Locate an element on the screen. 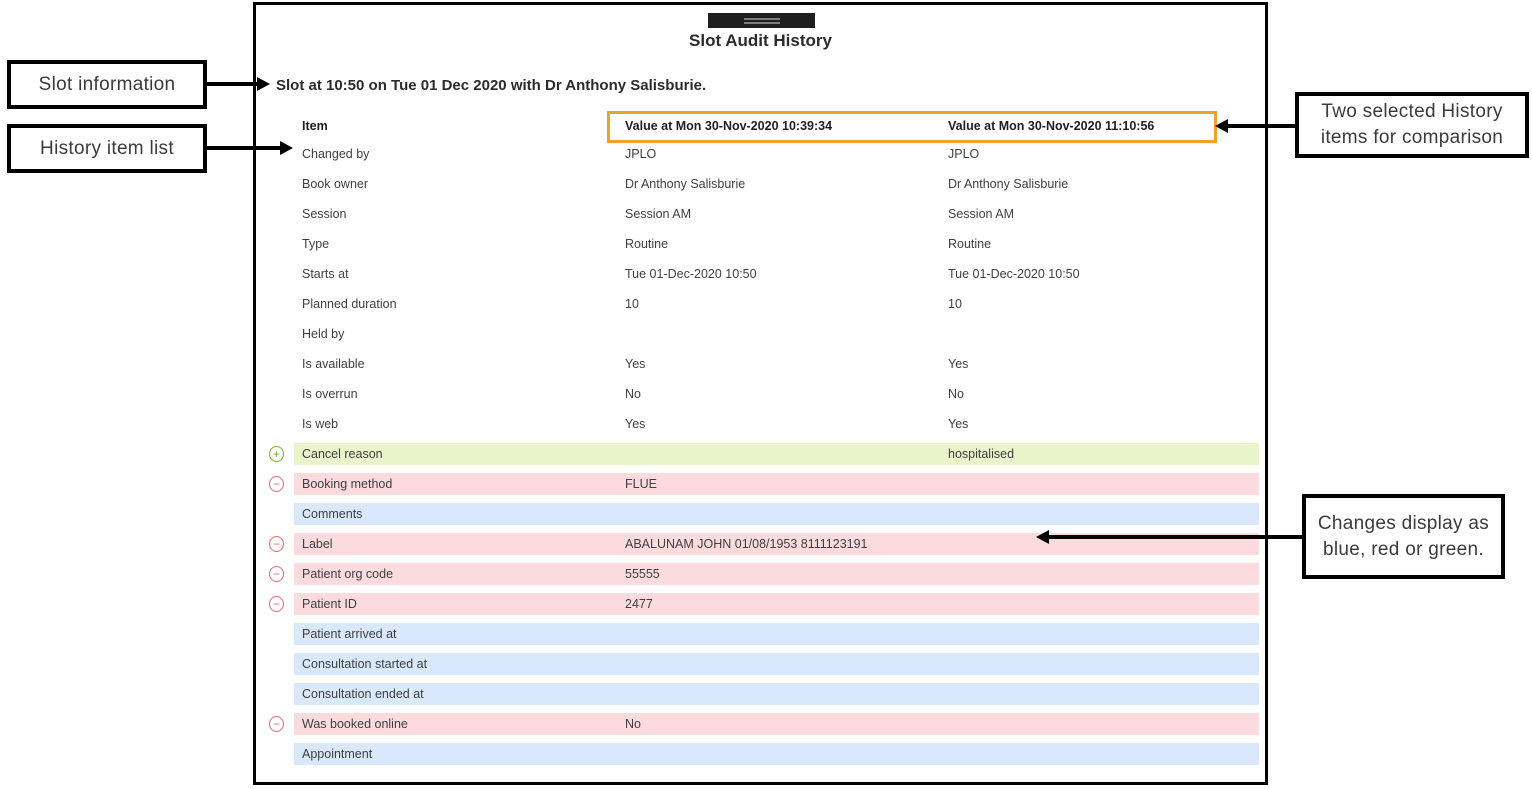 This screenshot has height=789, width=1532. row-value-2: JPLO is located at coordinates (964, 154).